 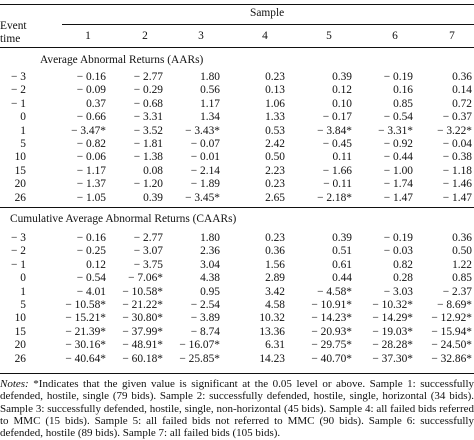 What do you see at coordinates (210, 251) in the screenshot?
I see `value-cell: 2.36` at bounding box center [210, 251].